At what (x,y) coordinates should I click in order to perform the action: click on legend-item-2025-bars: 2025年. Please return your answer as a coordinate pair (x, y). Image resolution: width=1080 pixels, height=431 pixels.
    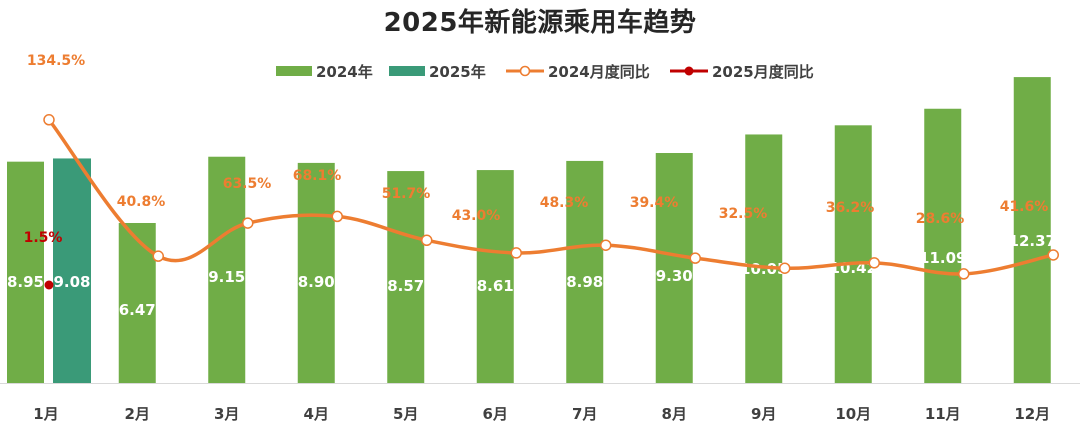
    Looking at the image, I should click on (437, 72).